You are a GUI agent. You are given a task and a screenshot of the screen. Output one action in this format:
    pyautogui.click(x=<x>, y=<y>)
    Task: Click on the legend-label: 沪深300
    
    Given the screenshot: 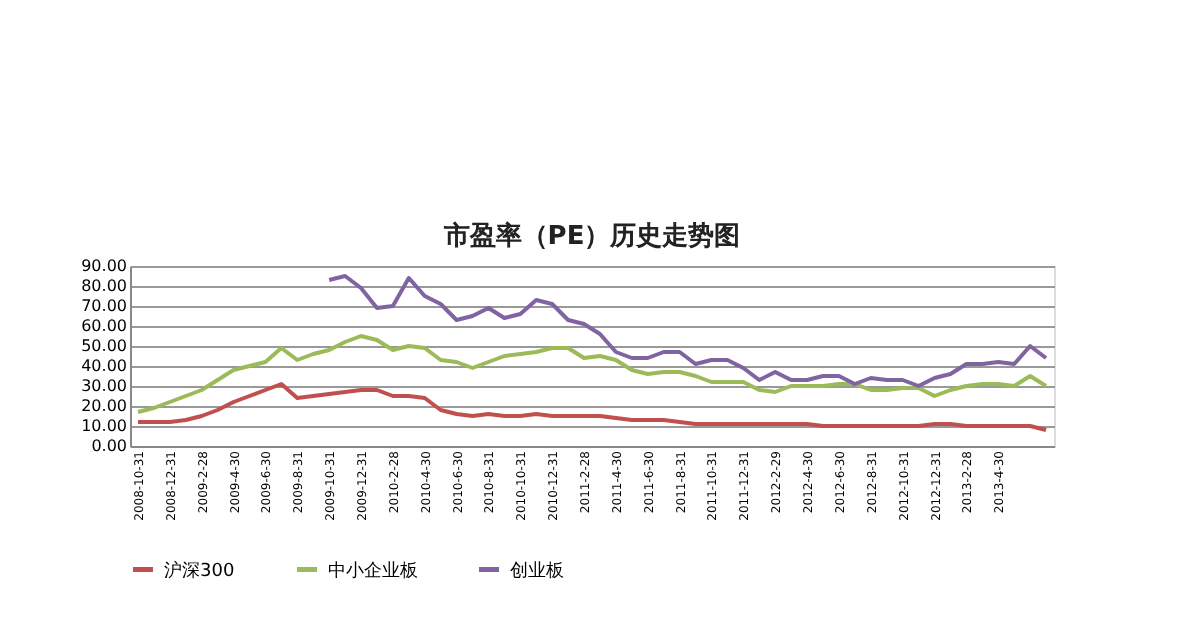 What is the action you would take?
    pyautogui.click(x=199, y=570)
    